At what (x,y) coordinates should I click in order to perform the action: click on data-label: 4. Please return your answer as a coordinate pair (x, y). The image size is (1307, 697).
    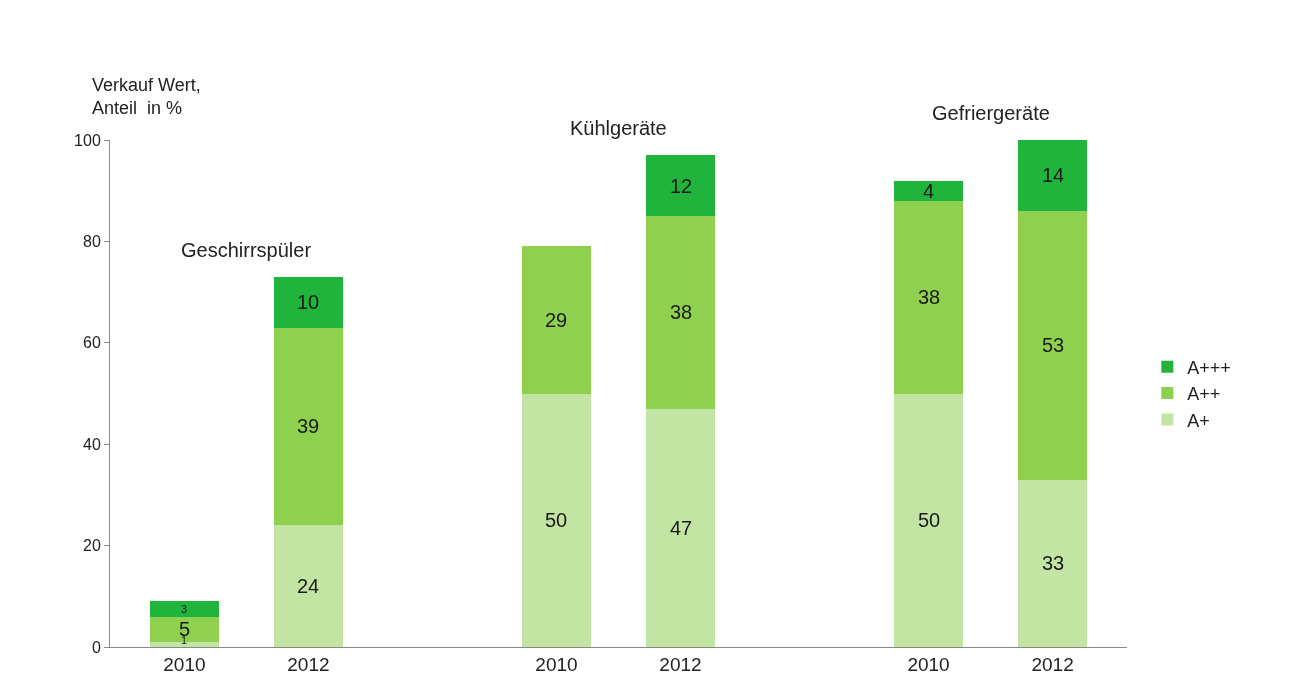
    Looking at the image, I should click on (929, 191).